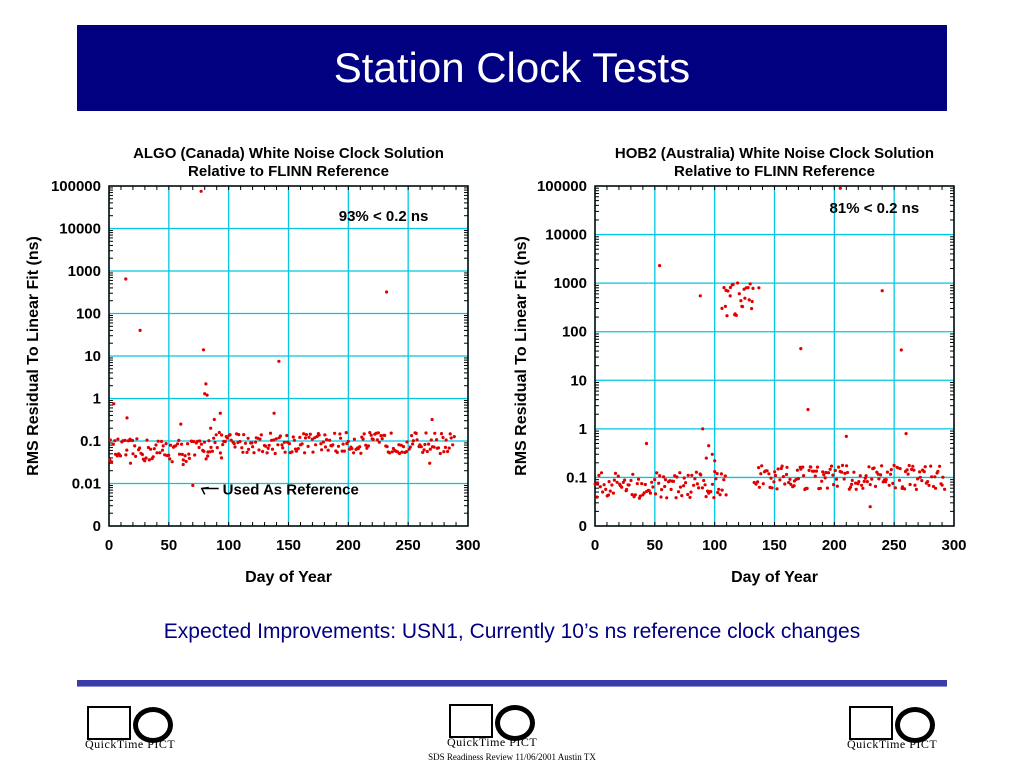 The width and height of the screenshot is (1024, 768). What do you see at coordinates (76, 186) in the screenshot?
I see `y-tick-label: 100000` at bounding box center [76, 186].